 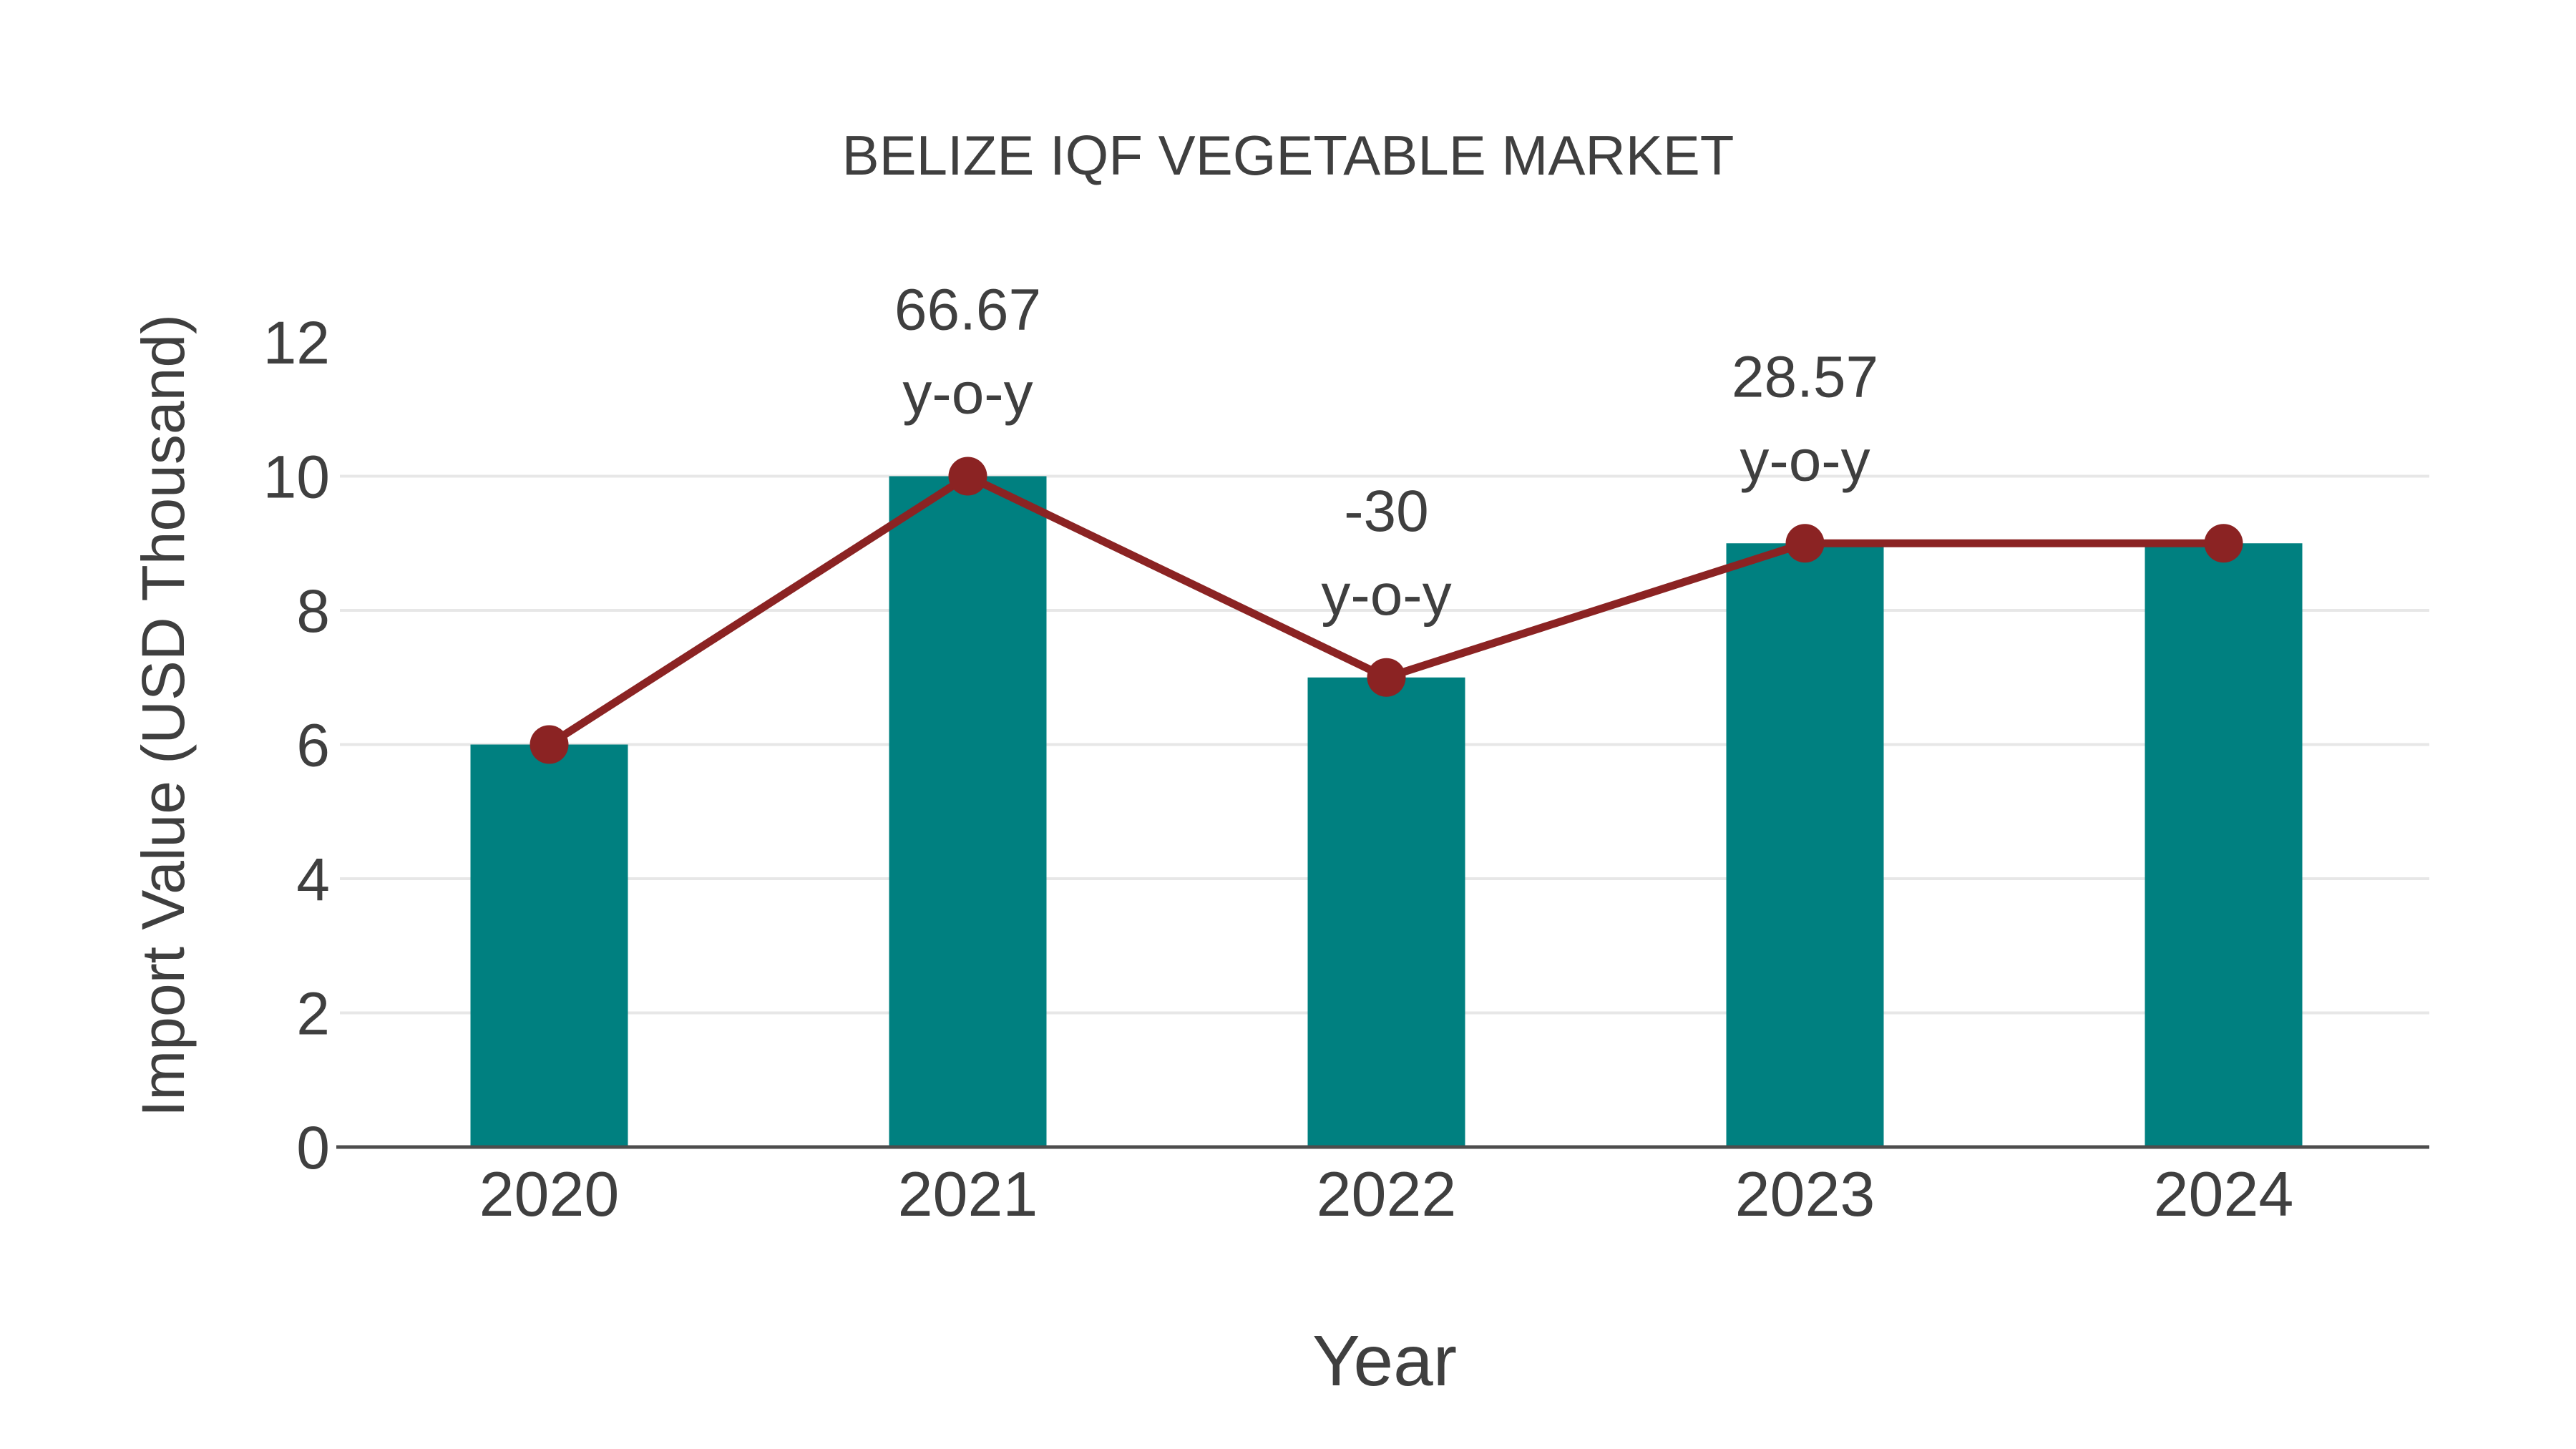 What do you see at coordinates (549, 1193) in the screenshot?
I see `x-tick-label-2020: 2020` at bounding box center [549, 1193].